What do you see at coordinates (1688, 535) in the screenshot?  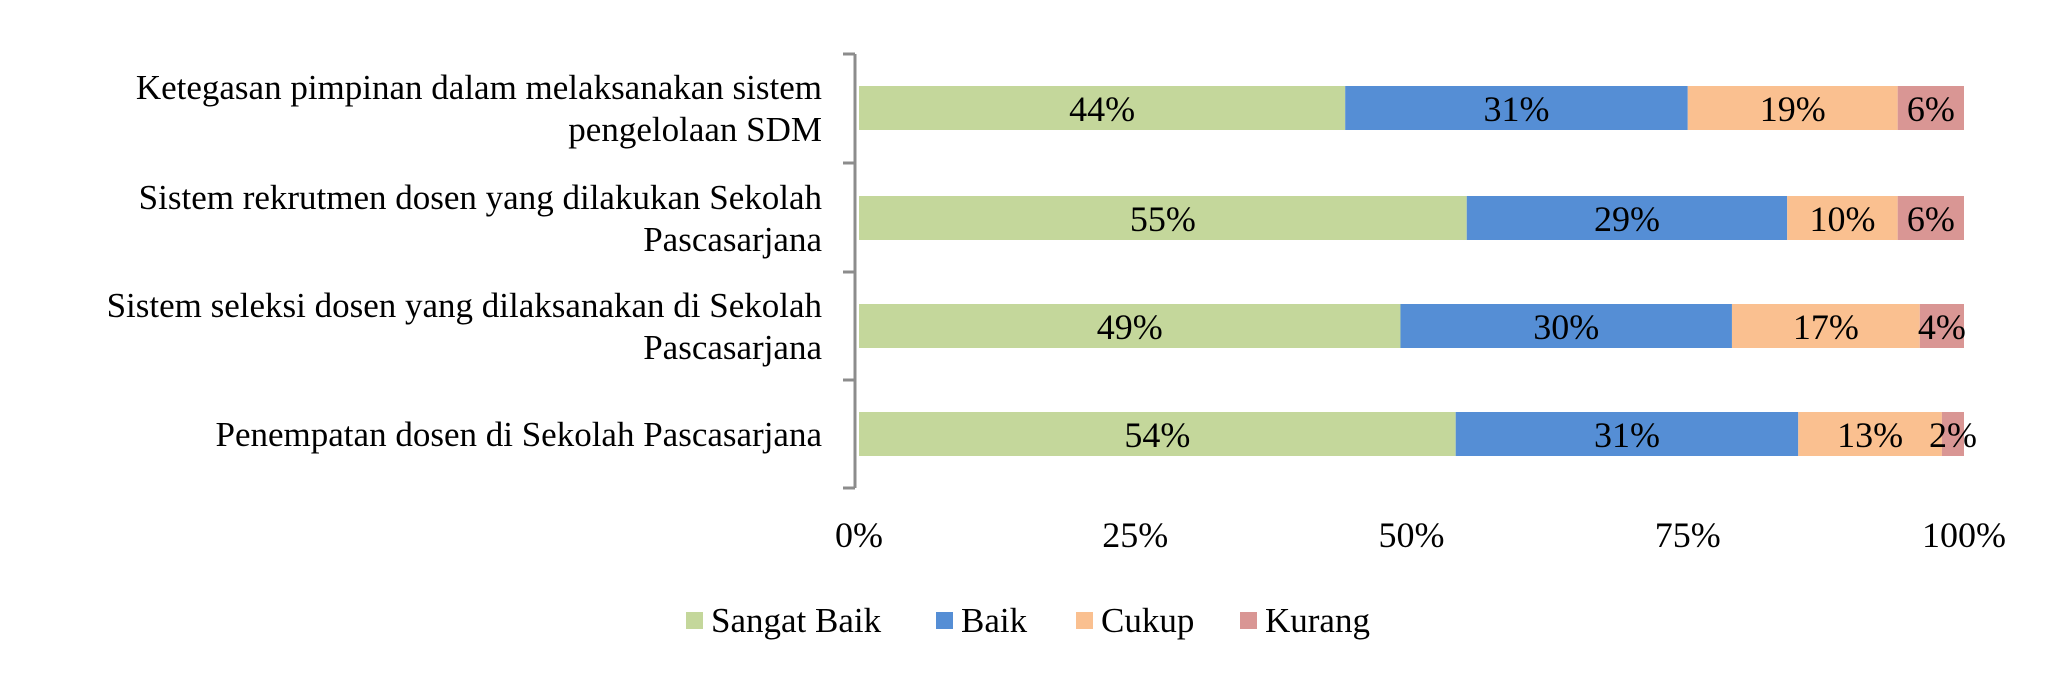 I see `x-tick-label: 75%` at bounding box center [1688, 535].